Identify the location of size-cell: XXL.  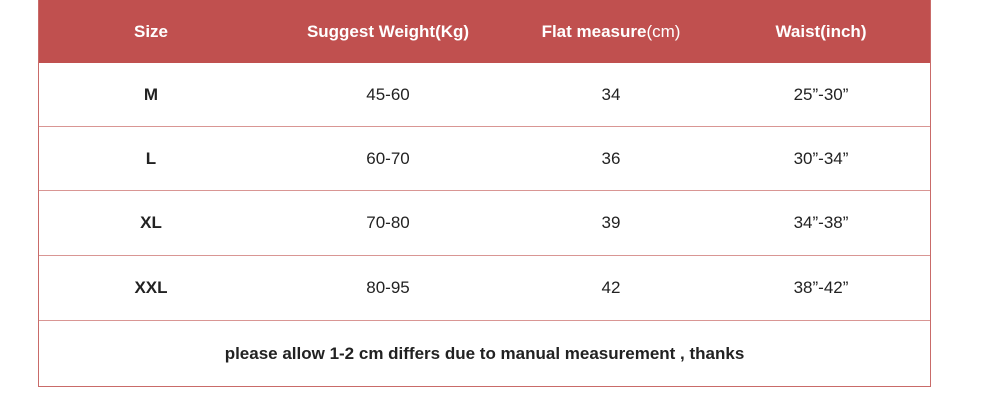
(151, 287).